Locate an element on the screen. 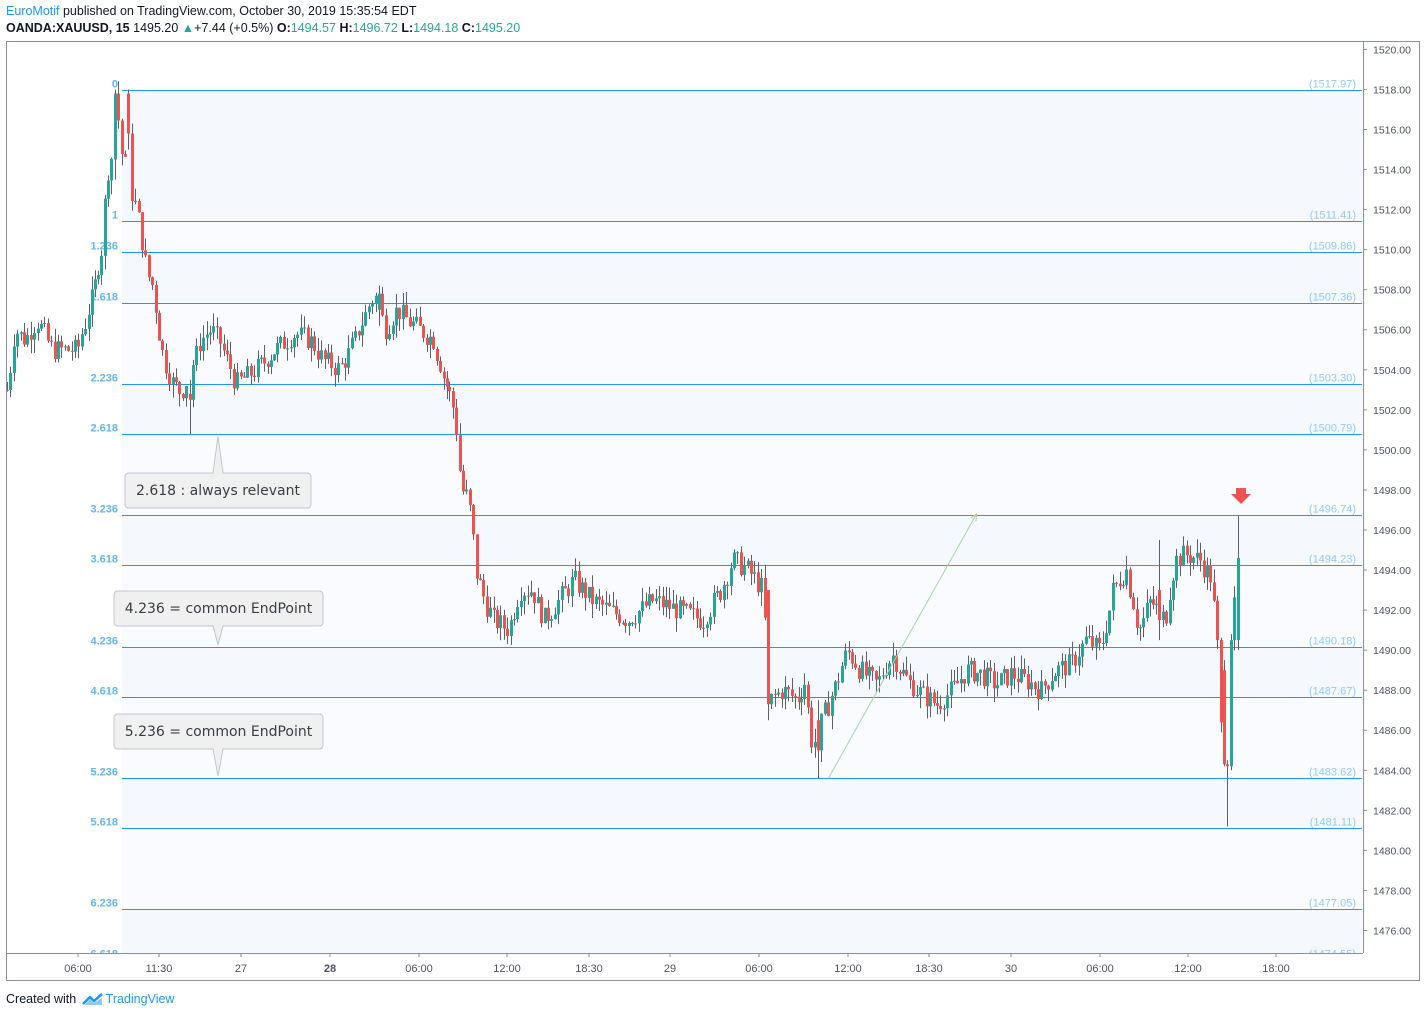 The width and height of the screenshot is (1427, 1018). fib-price-label: (1509.86) is located at coordinates (1332, 247).